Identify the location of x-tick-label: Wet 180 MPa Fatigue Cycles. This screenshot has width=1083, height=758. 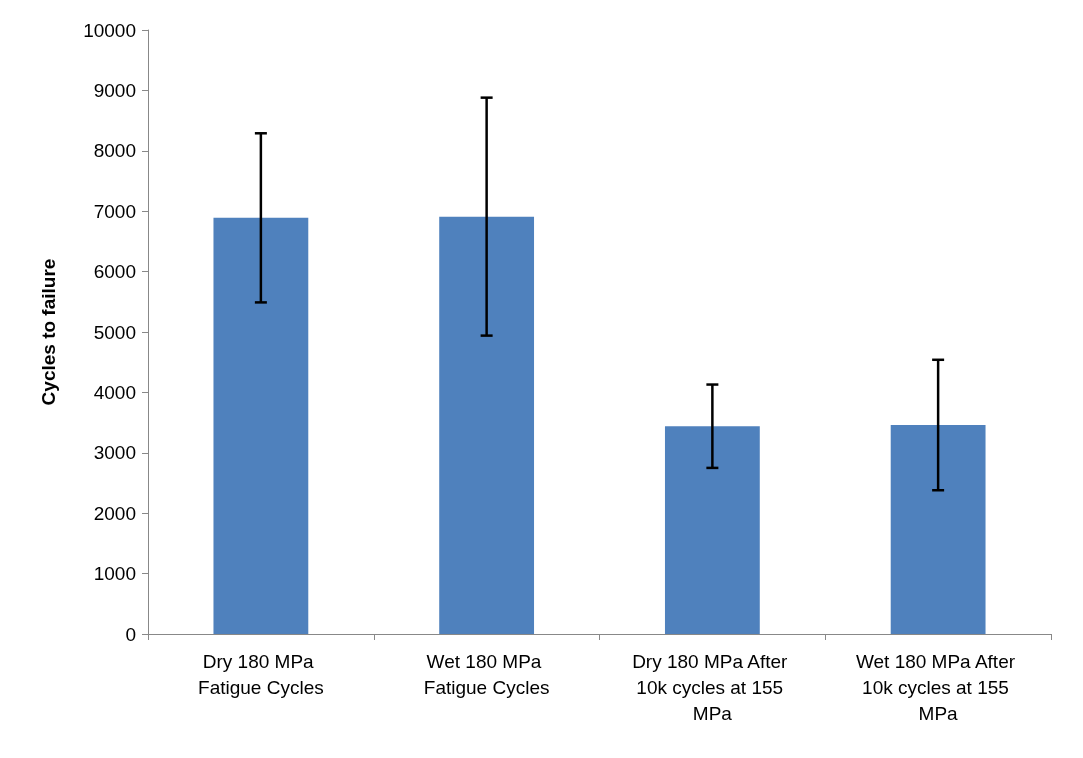
(486, 674).